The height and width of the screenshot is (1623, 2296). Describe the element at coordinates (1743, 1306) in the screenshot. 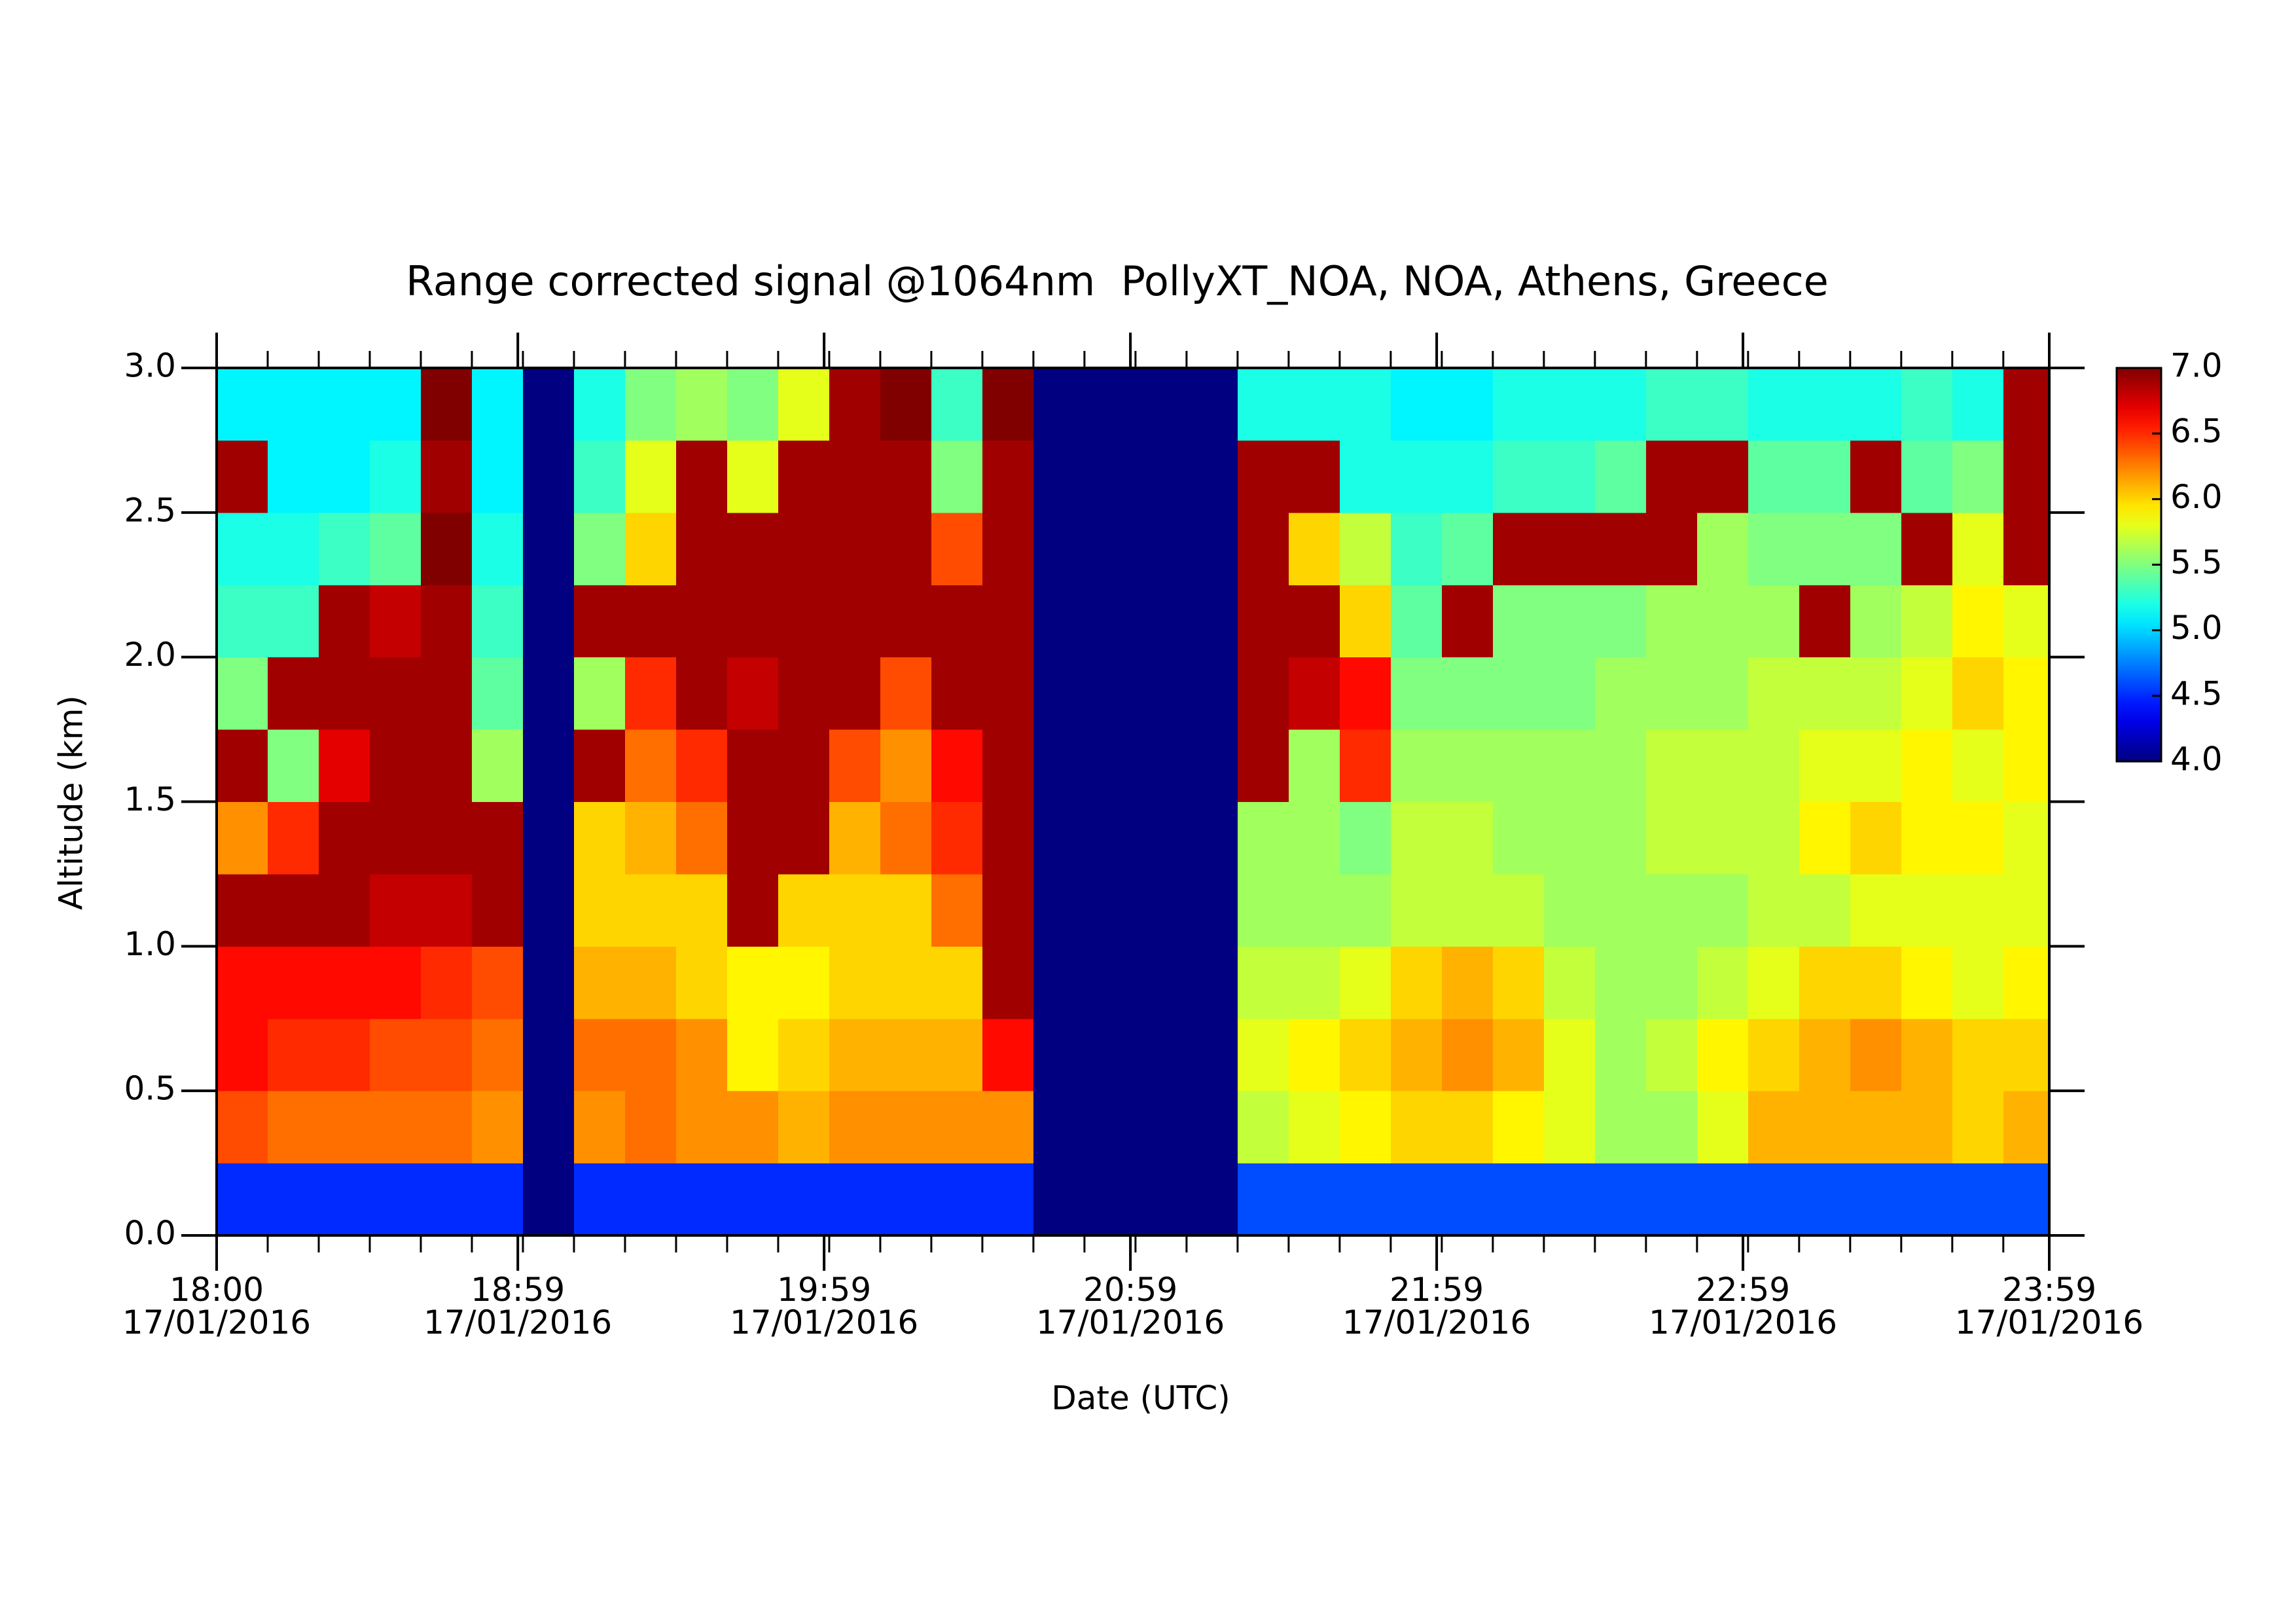

I see `x-tick-label: 22:59 17/01/2016` at that location.